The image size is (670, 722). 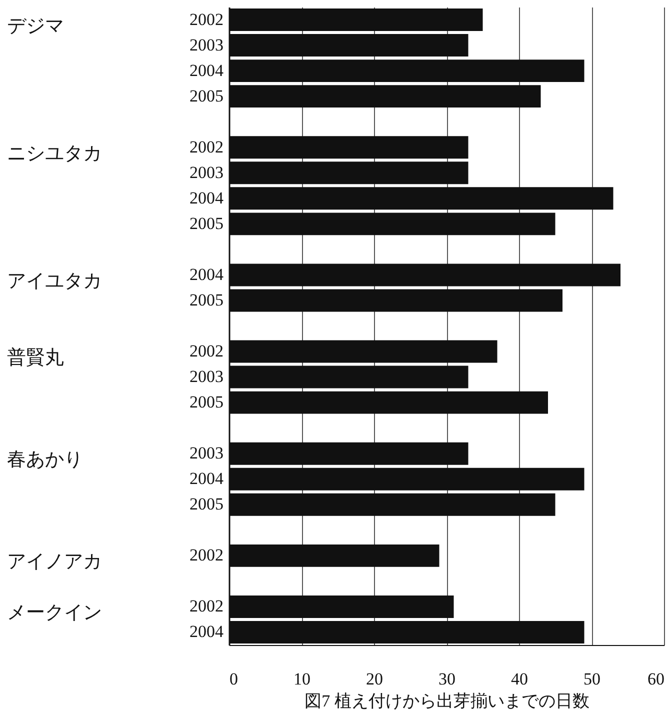 I want to click on x-tick-label: 40, so click(x=519, y=679).